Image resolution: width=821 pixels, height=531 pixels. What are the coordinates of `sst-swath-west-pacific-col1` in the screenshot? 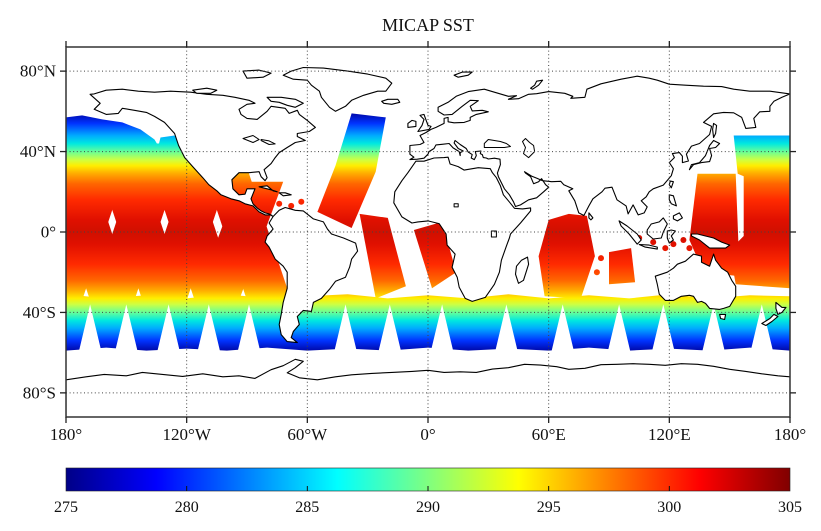 It's located at (714, 225).